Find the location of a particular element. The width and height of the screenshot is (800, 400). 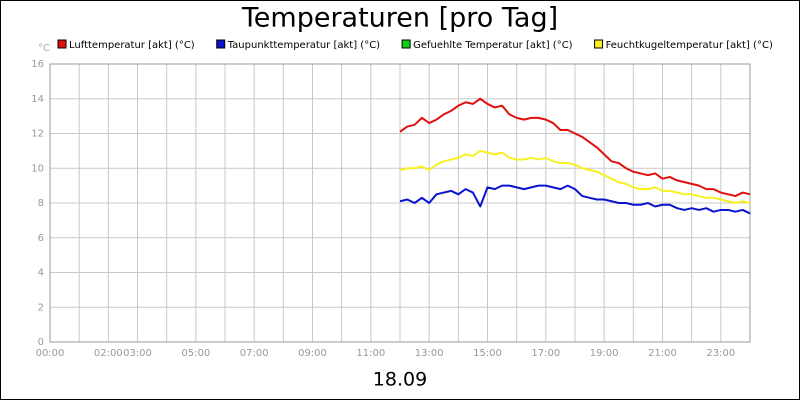

x-tick-label: 19:00 is located at coordinates (604, 353).